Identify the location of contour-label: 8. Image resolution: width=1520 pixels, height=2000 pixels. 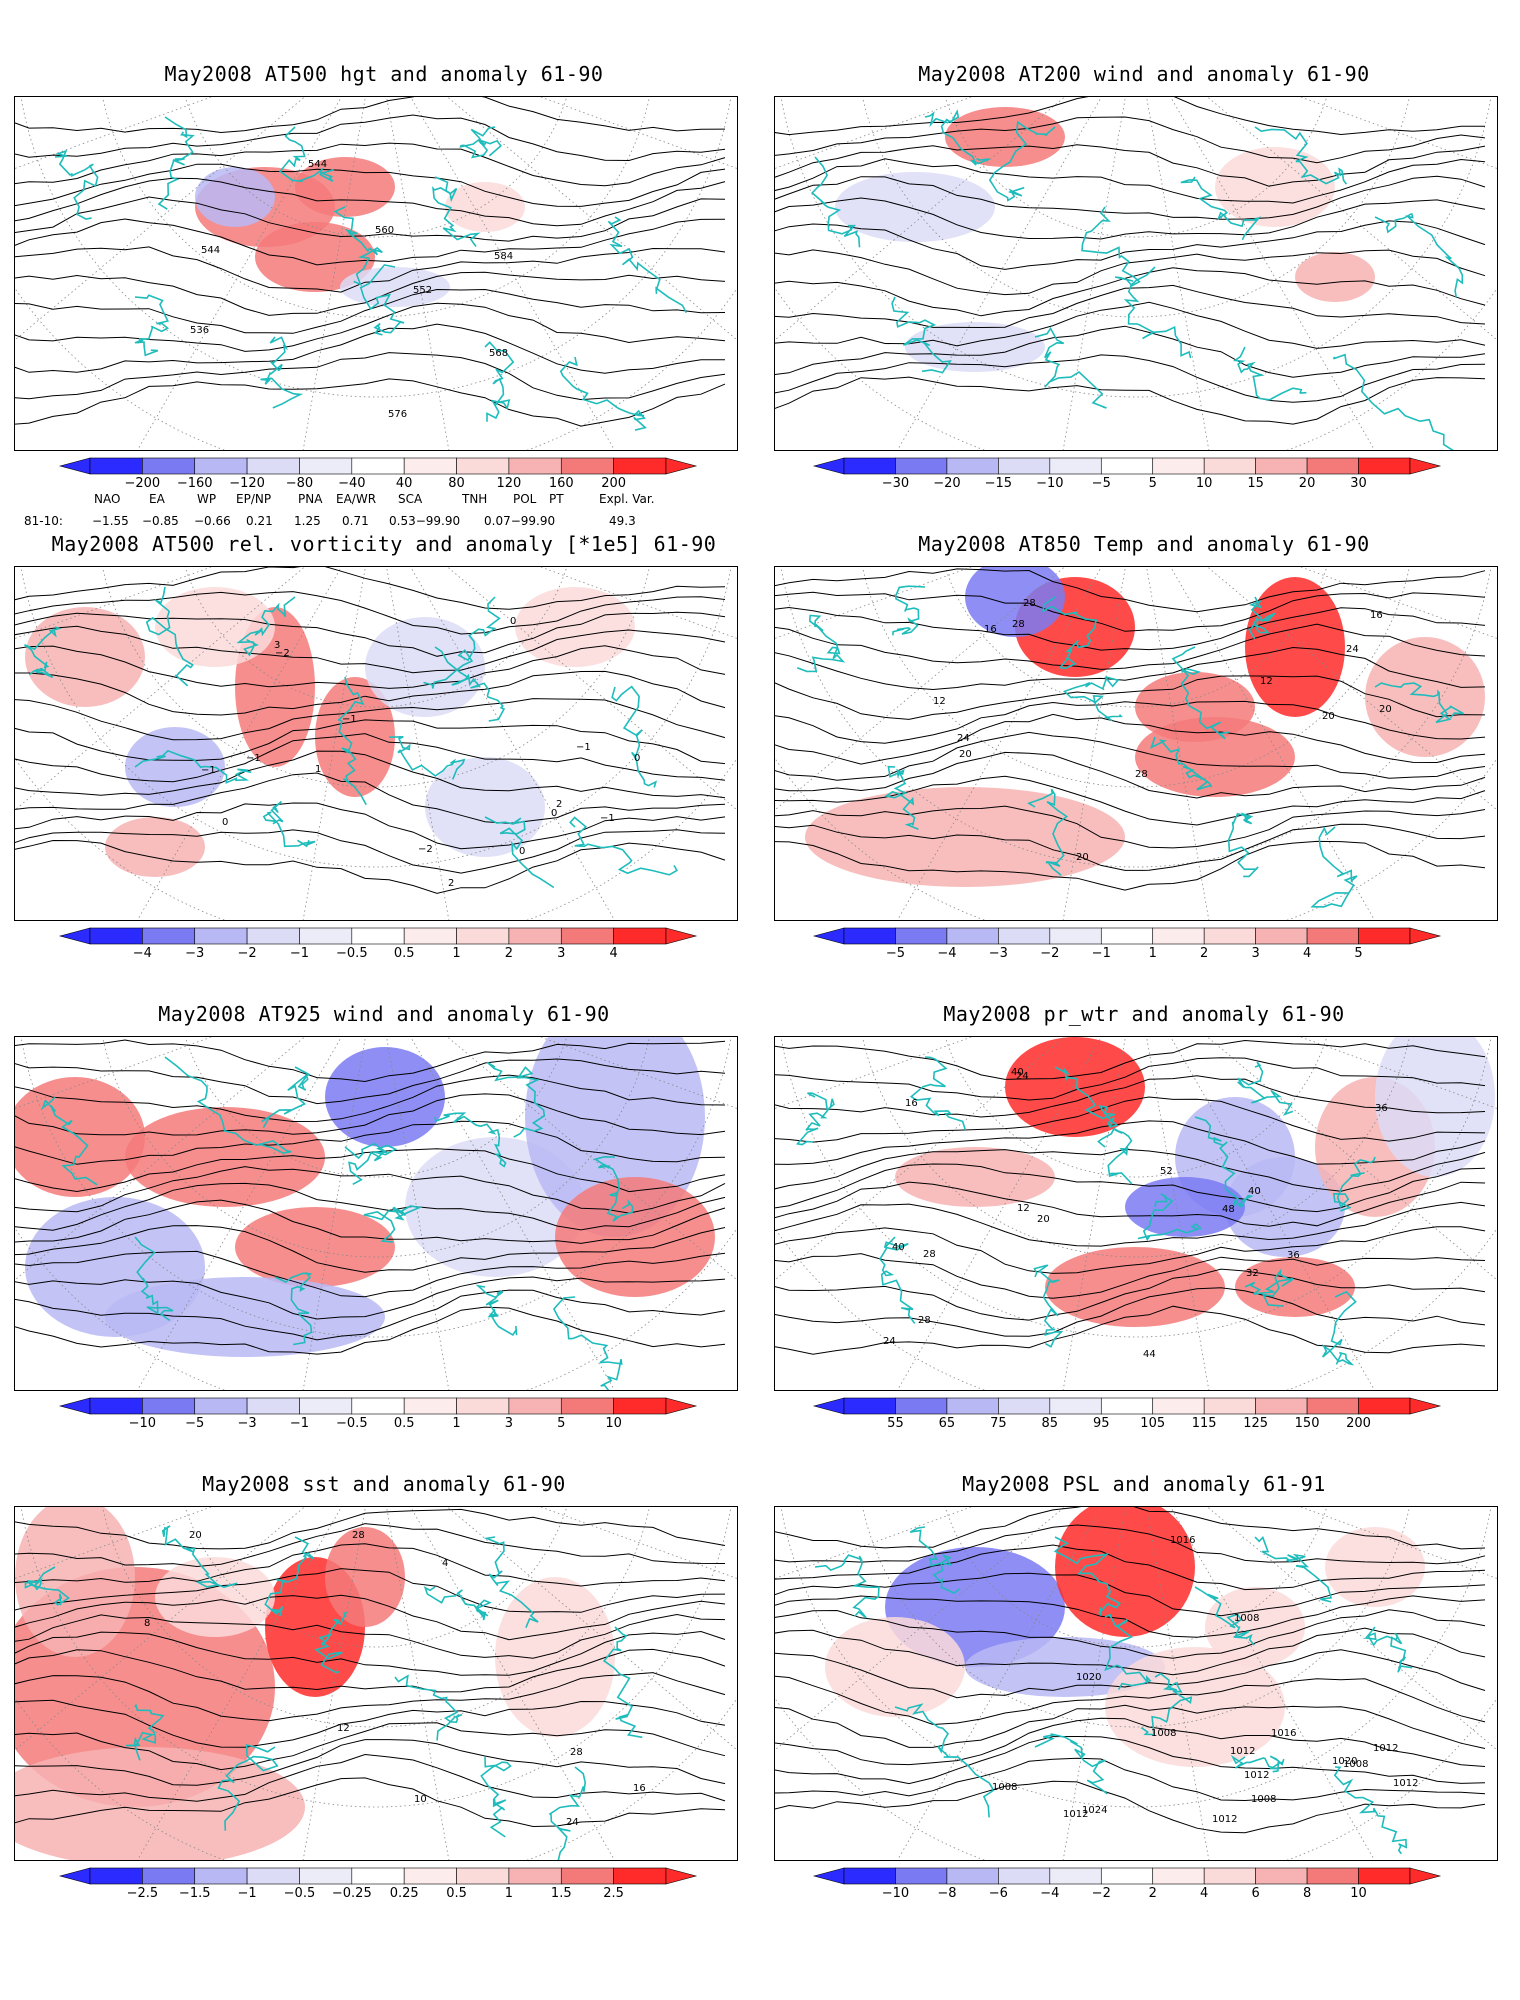
(147, 1623).